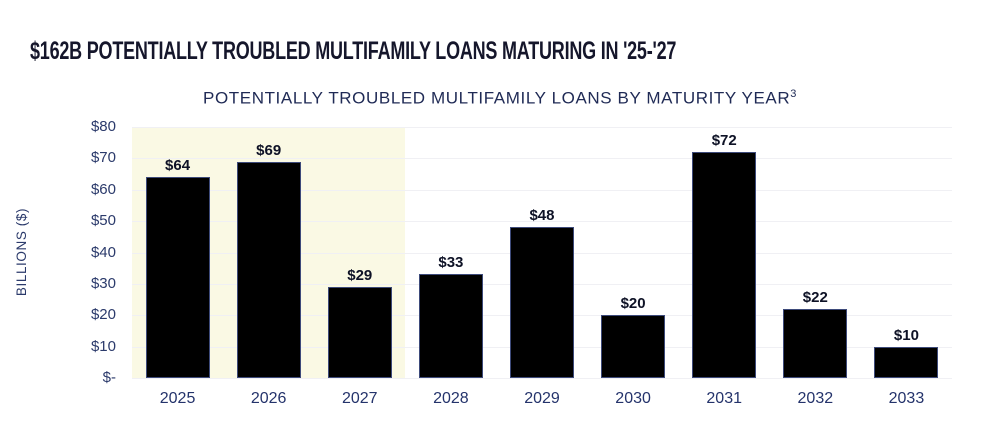  I want to click on y-axis: $80 $70 $60 $50 $40 $30 $20 $10 $-, so click(78, 252).